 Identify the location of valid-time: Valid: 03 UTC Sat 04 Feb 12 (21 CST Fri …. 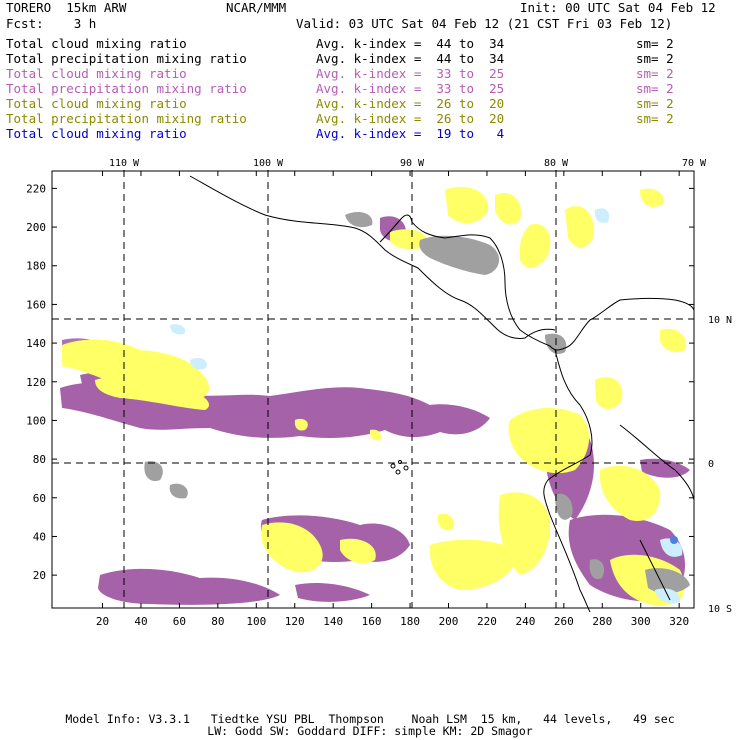
(484, 23).